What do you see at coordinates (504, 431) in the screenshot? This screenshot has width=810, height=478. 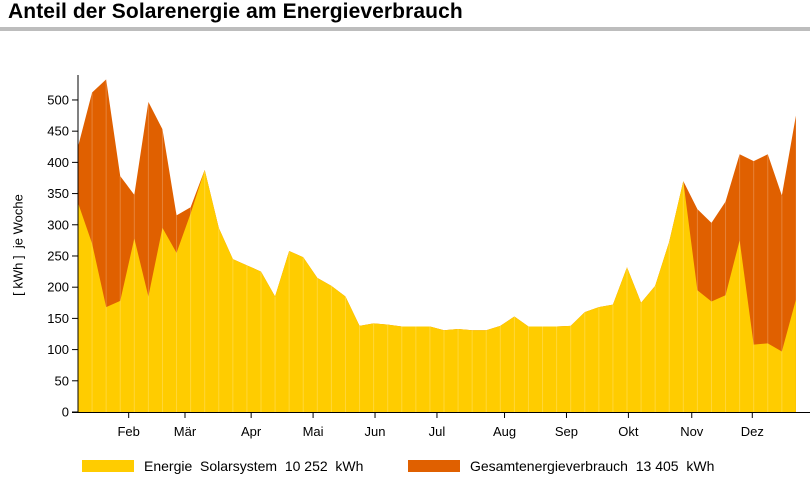 I see `x-tick-label-aug: Aug` at bounding box center [504, 431].